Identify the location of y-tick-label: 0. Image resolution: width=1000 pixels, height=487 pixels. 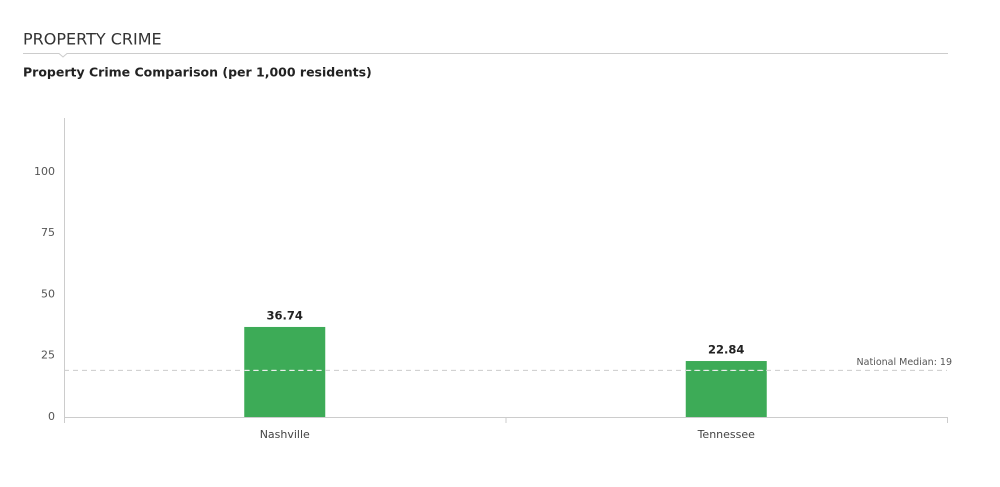
(51, 416).